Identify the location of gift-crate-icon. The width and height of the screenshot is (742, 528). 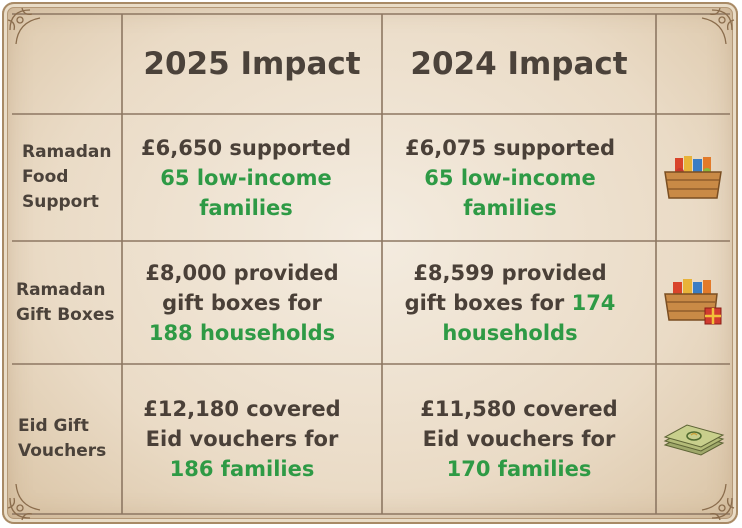
(693, 302).